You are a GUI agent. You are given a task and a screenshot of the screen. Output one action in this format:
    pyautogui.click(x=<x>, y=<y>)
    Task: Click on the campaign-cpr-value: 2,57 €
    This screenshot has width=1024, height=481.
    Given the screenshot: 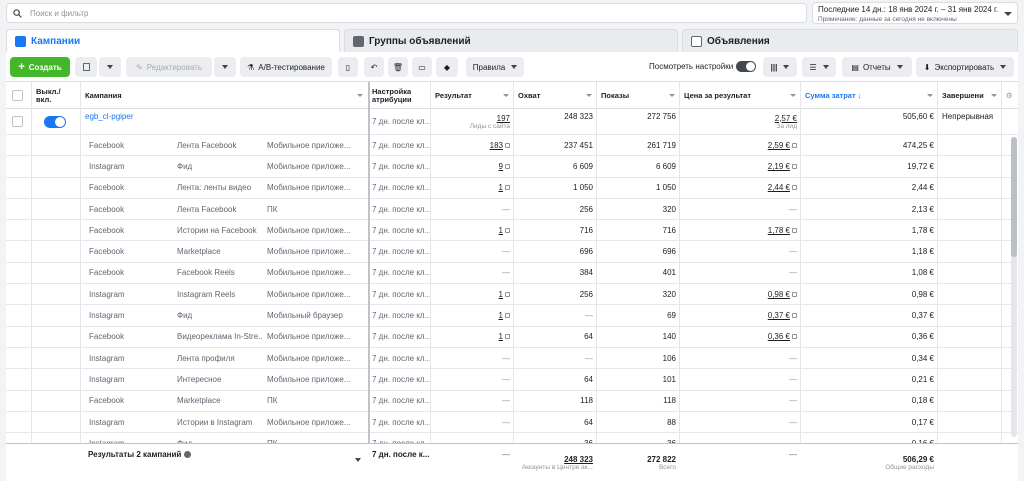 What is the action you would take?
    pyautogui.click(x=785, y=118)
    